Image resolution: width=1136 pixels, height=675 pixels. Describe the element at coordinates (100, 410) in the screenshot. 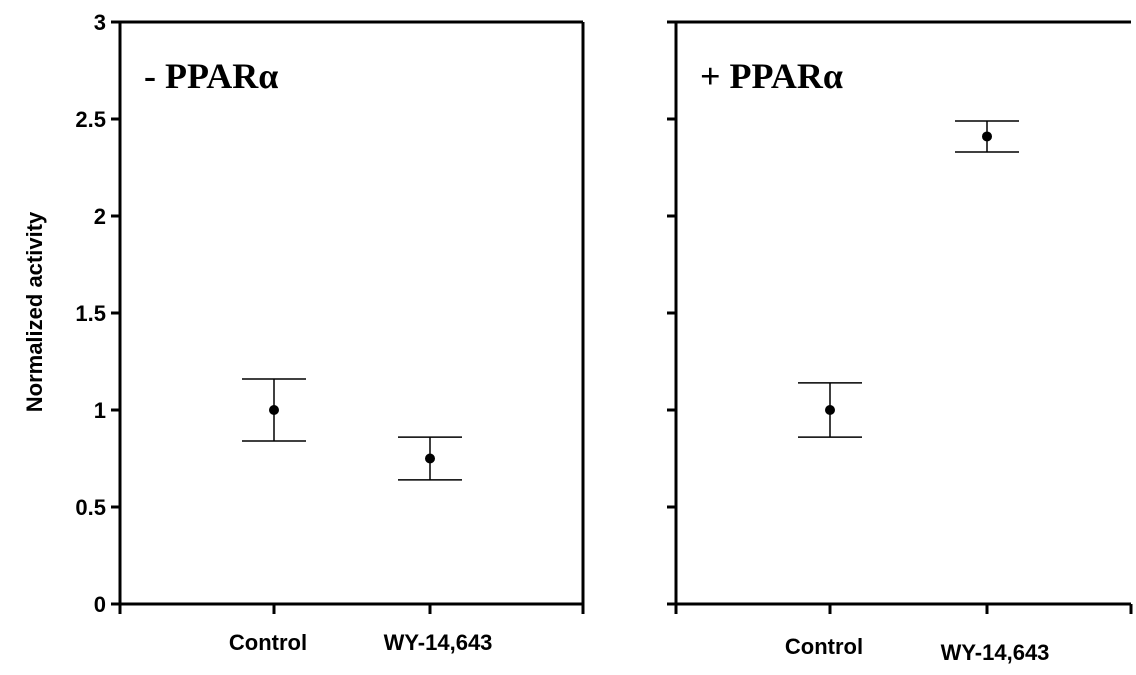

I see `y-tick-label: 1` at that location.